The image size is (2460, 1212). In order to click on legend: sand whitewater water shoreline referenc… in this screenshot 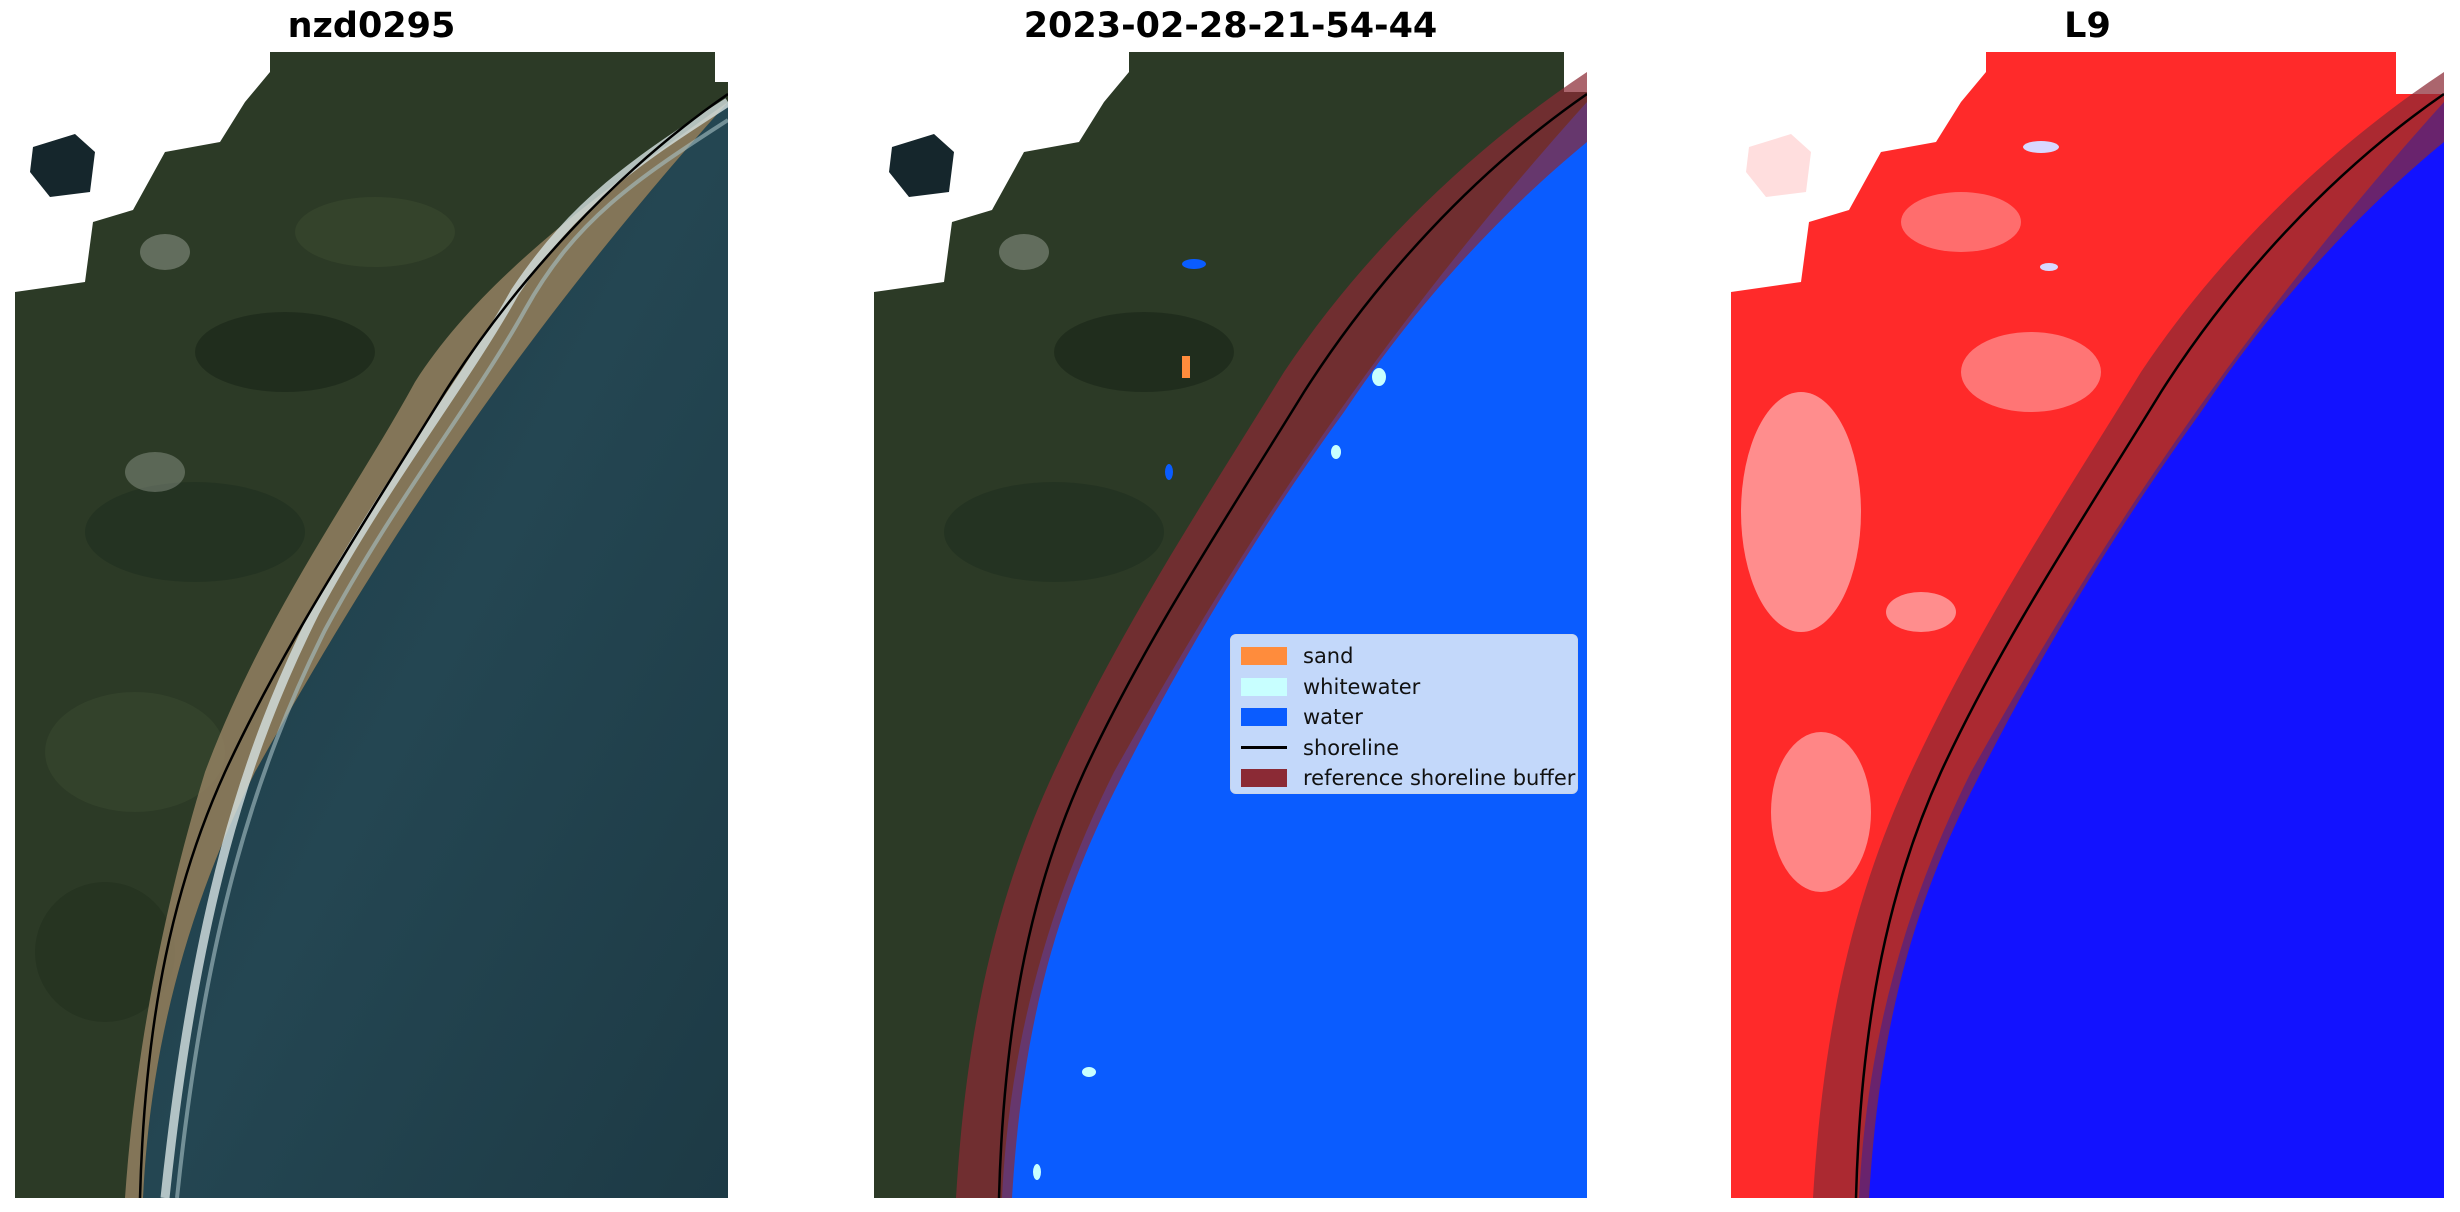, I will do `click(1404, 714)`.